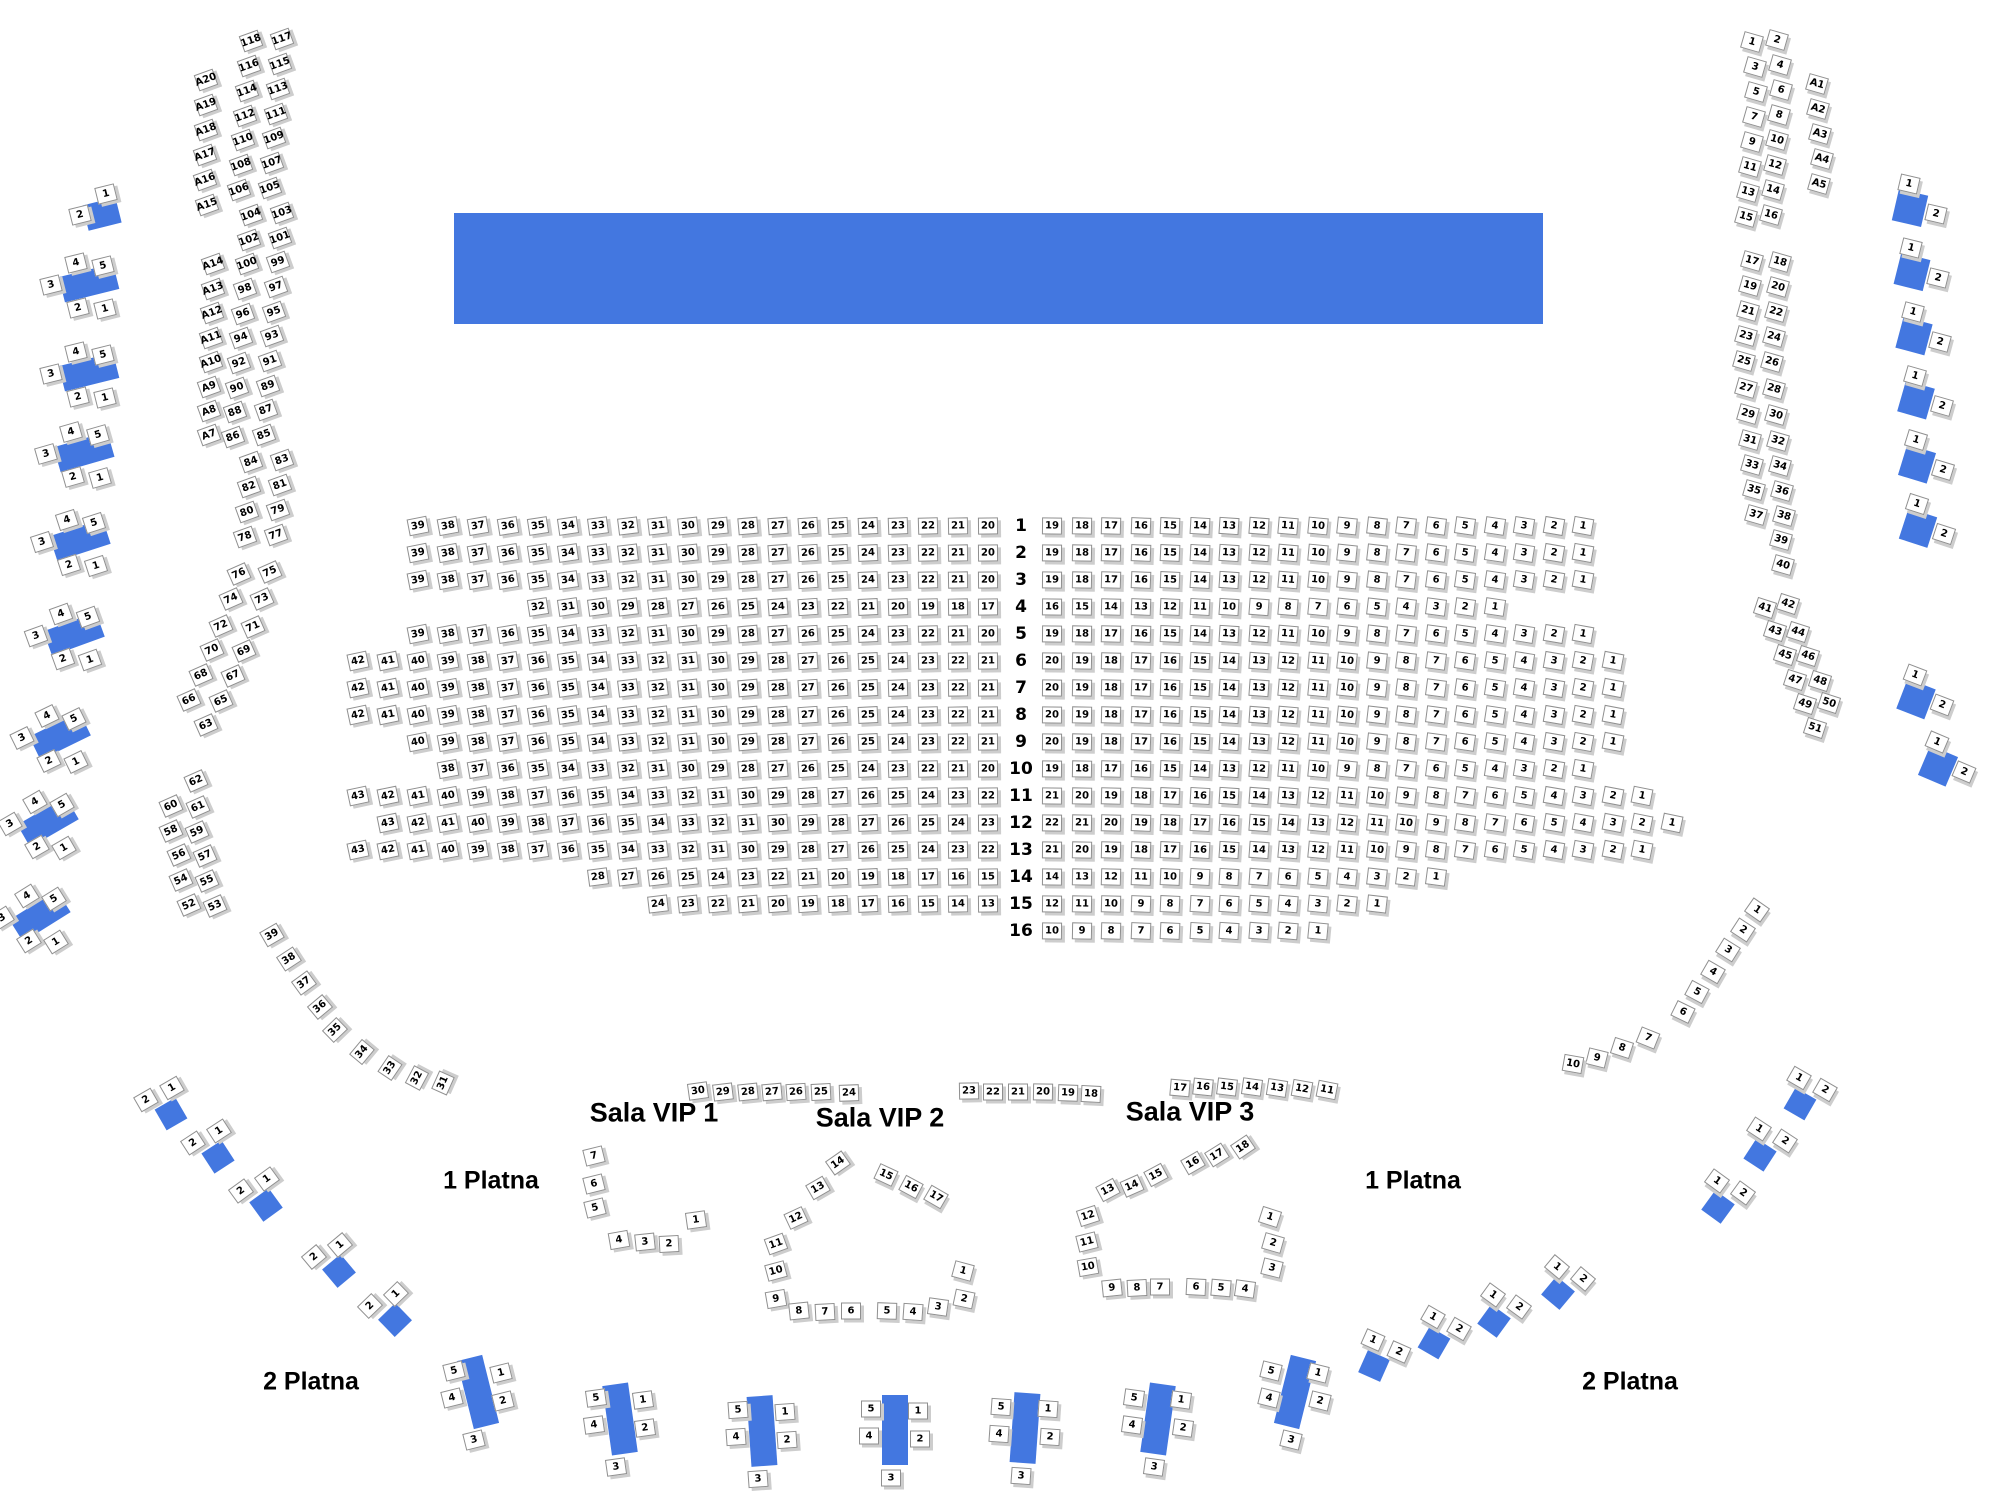 The image size is (1990, 1500). Describe the element at coordinates (1052, 904) in the screenshot. I see `parter-seat-row15: 12` at that location.